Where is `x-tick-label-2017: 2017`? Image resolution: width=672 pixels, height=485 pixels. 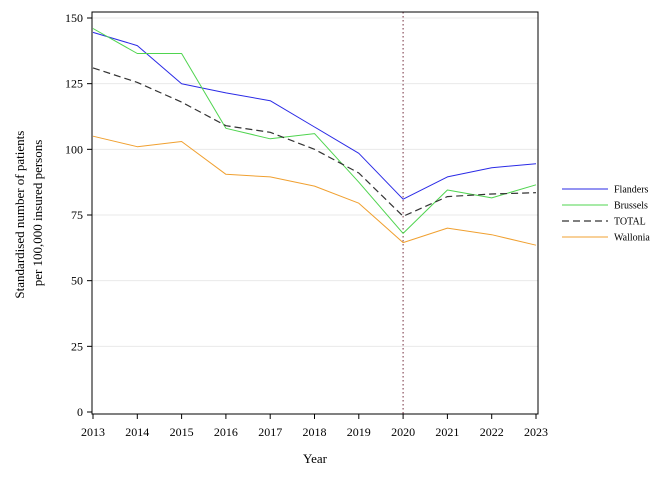 x-tick-label-2017: 2017 is located at coordinates (270, 432).